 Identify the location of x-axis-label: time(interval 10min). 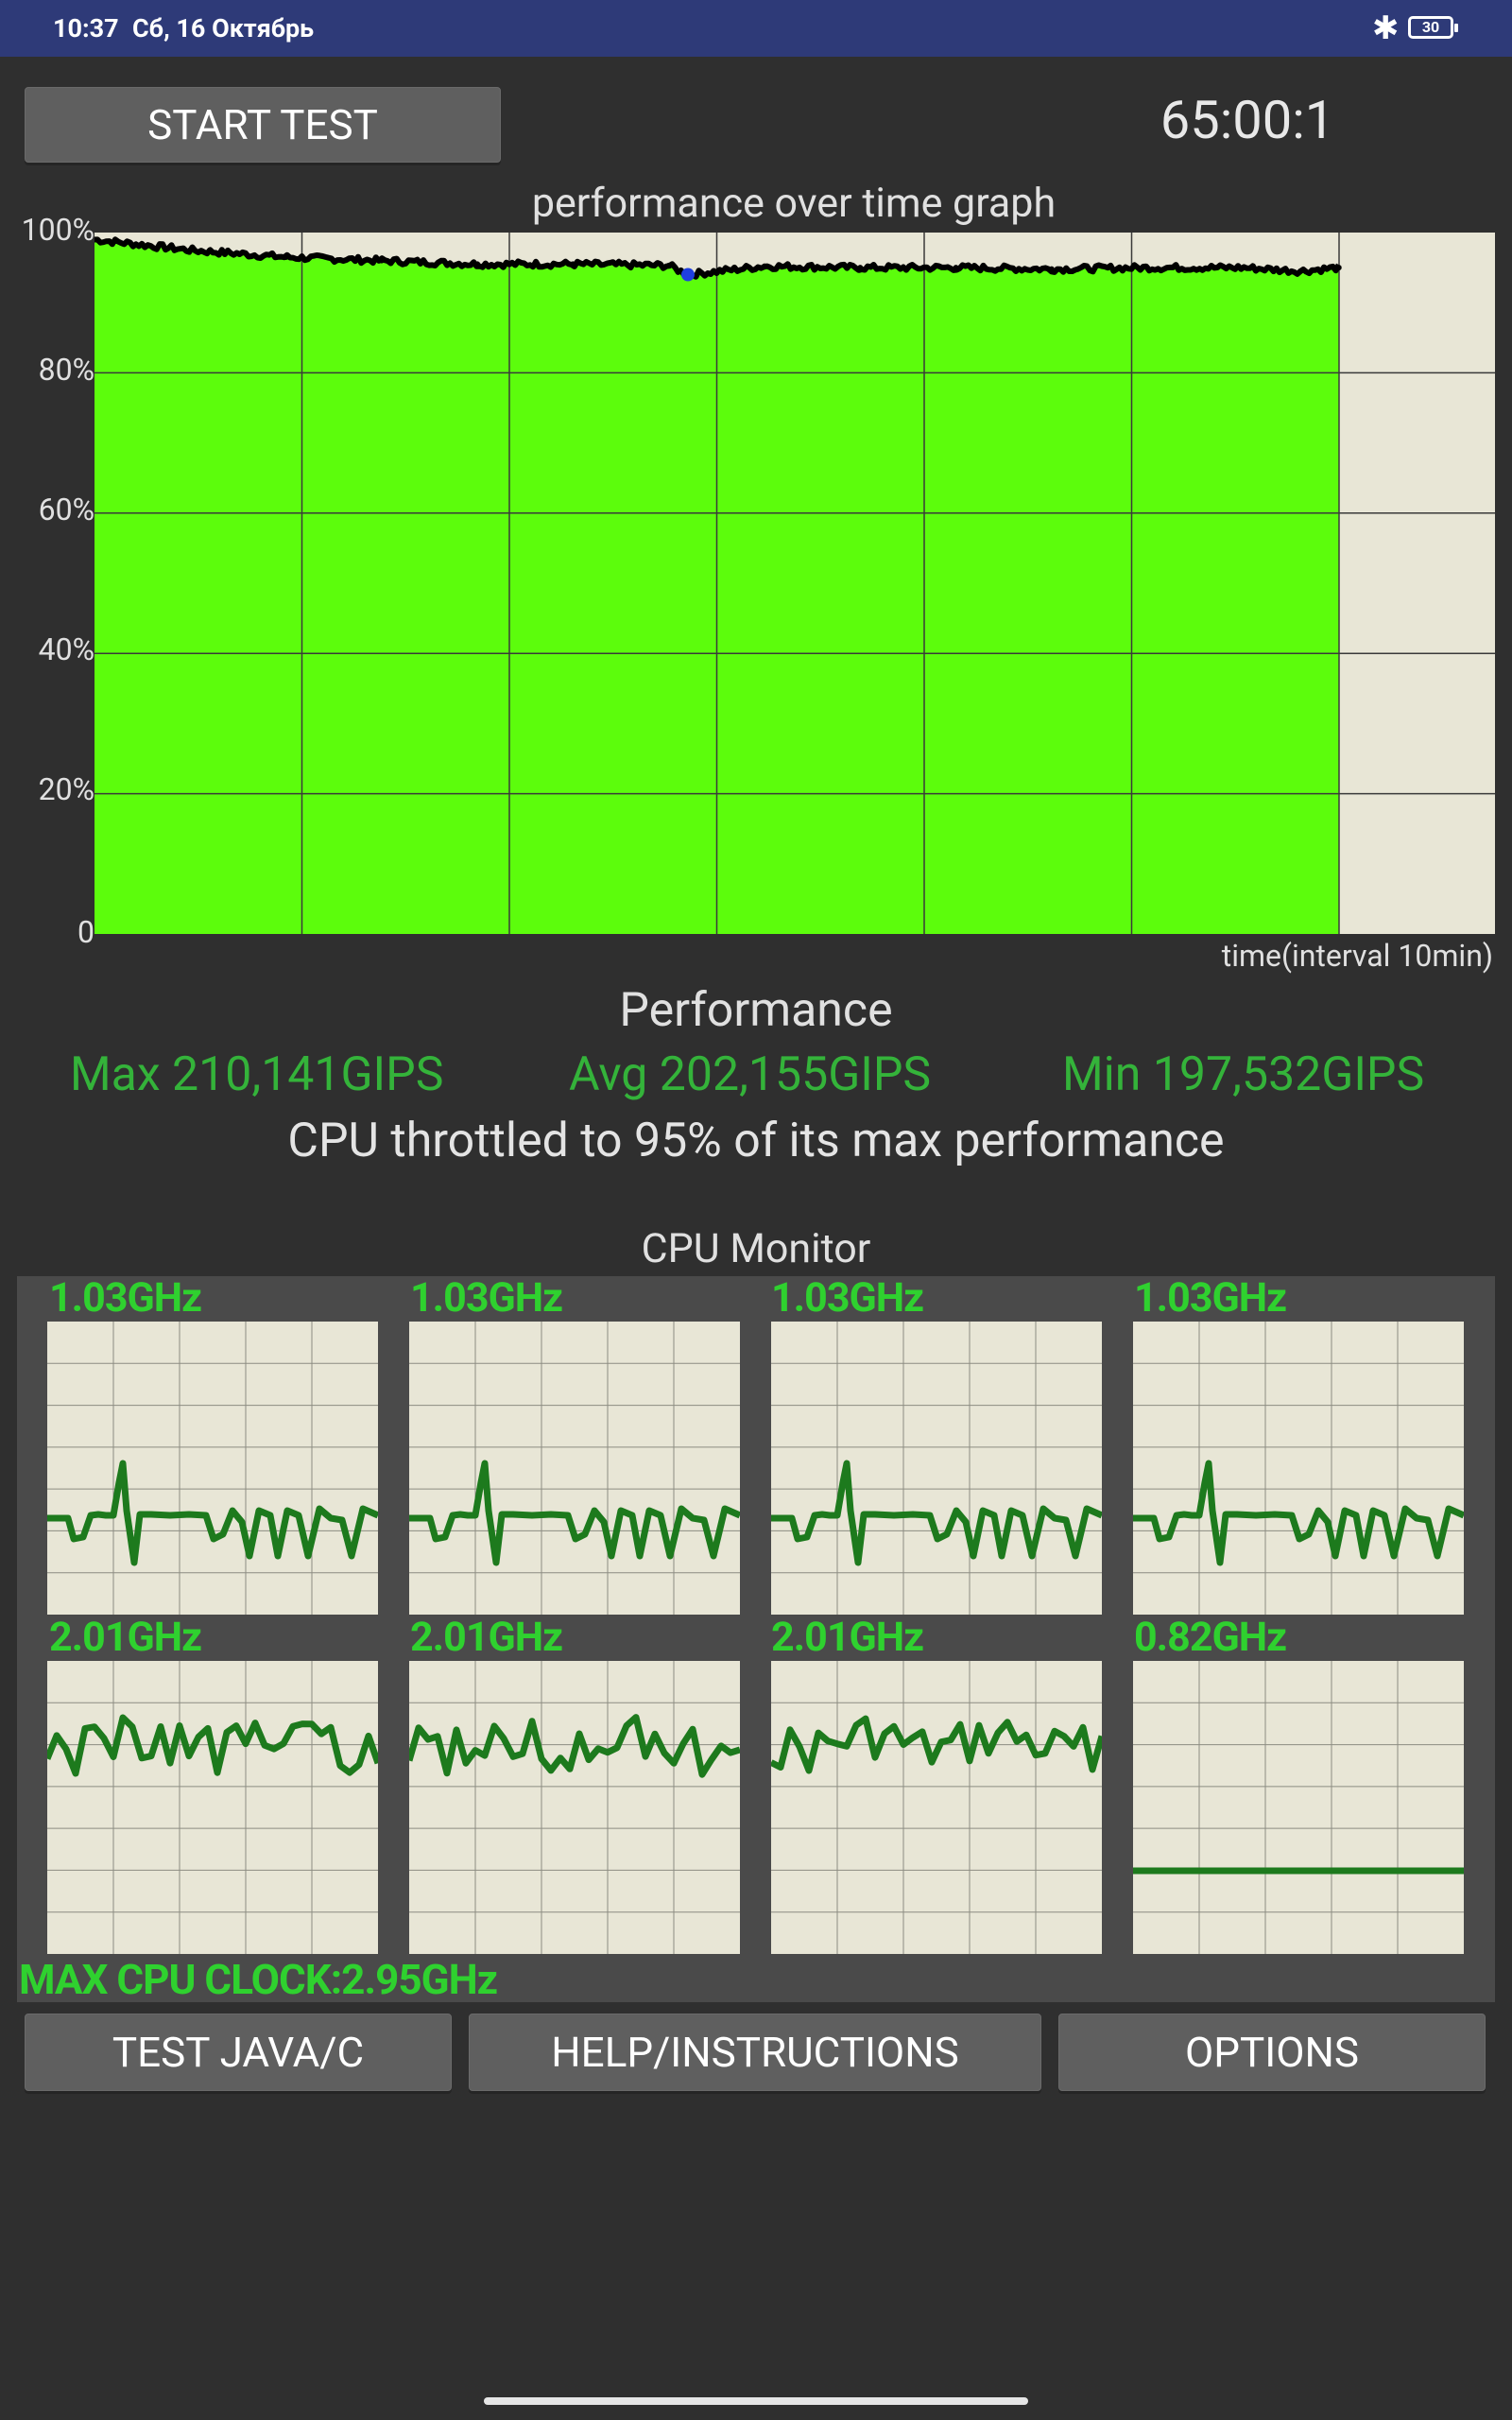
(1357, 956).